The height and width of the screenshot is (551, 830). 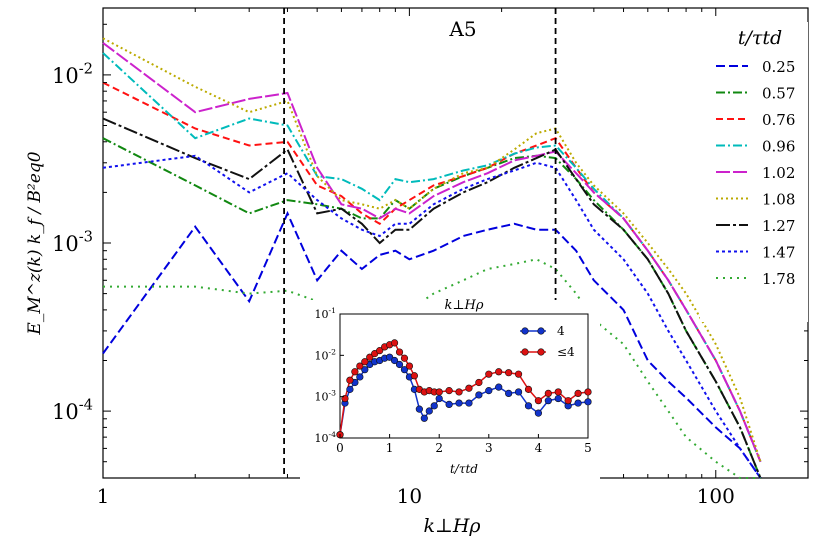 I want to click on legend-title: t/τtd, so click(x=760, y=38).